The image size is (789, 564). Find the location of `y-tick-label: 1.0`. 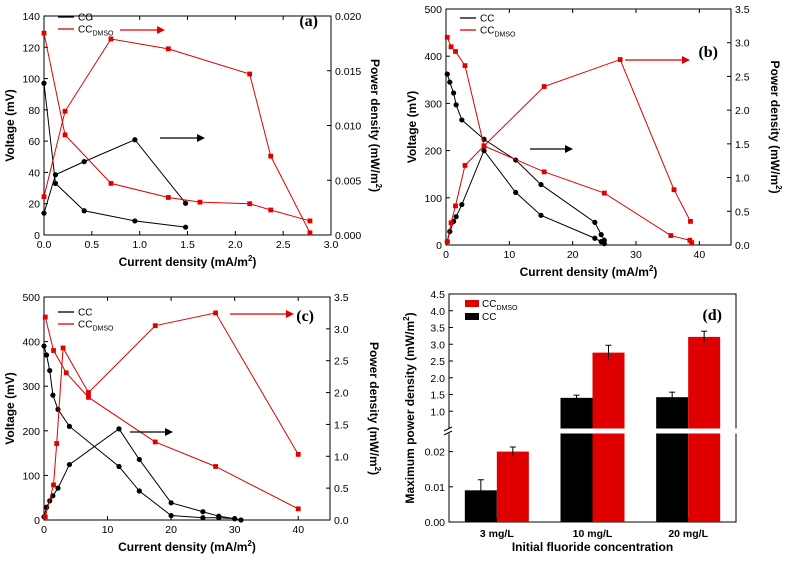

y-tick-label: 1.0 is located at coordinates (437, 412).